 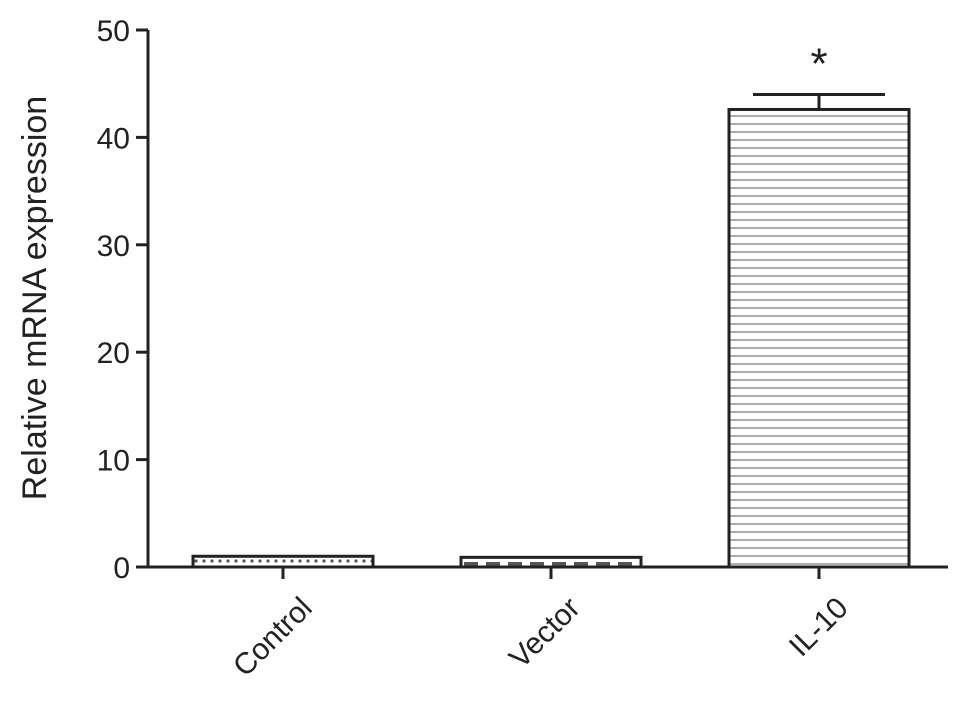 What do you see at coordinates (121, 568) in the screenshot?
I see `y-tick-label: 0` at bounding box center [121, 568].